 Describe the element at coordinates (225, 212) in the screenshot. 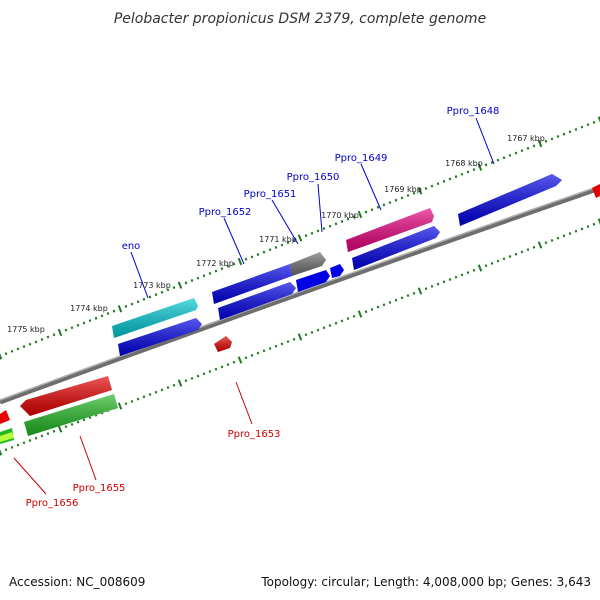

I see `gene-label-ppro-1652: Ppro_1652` at that location.